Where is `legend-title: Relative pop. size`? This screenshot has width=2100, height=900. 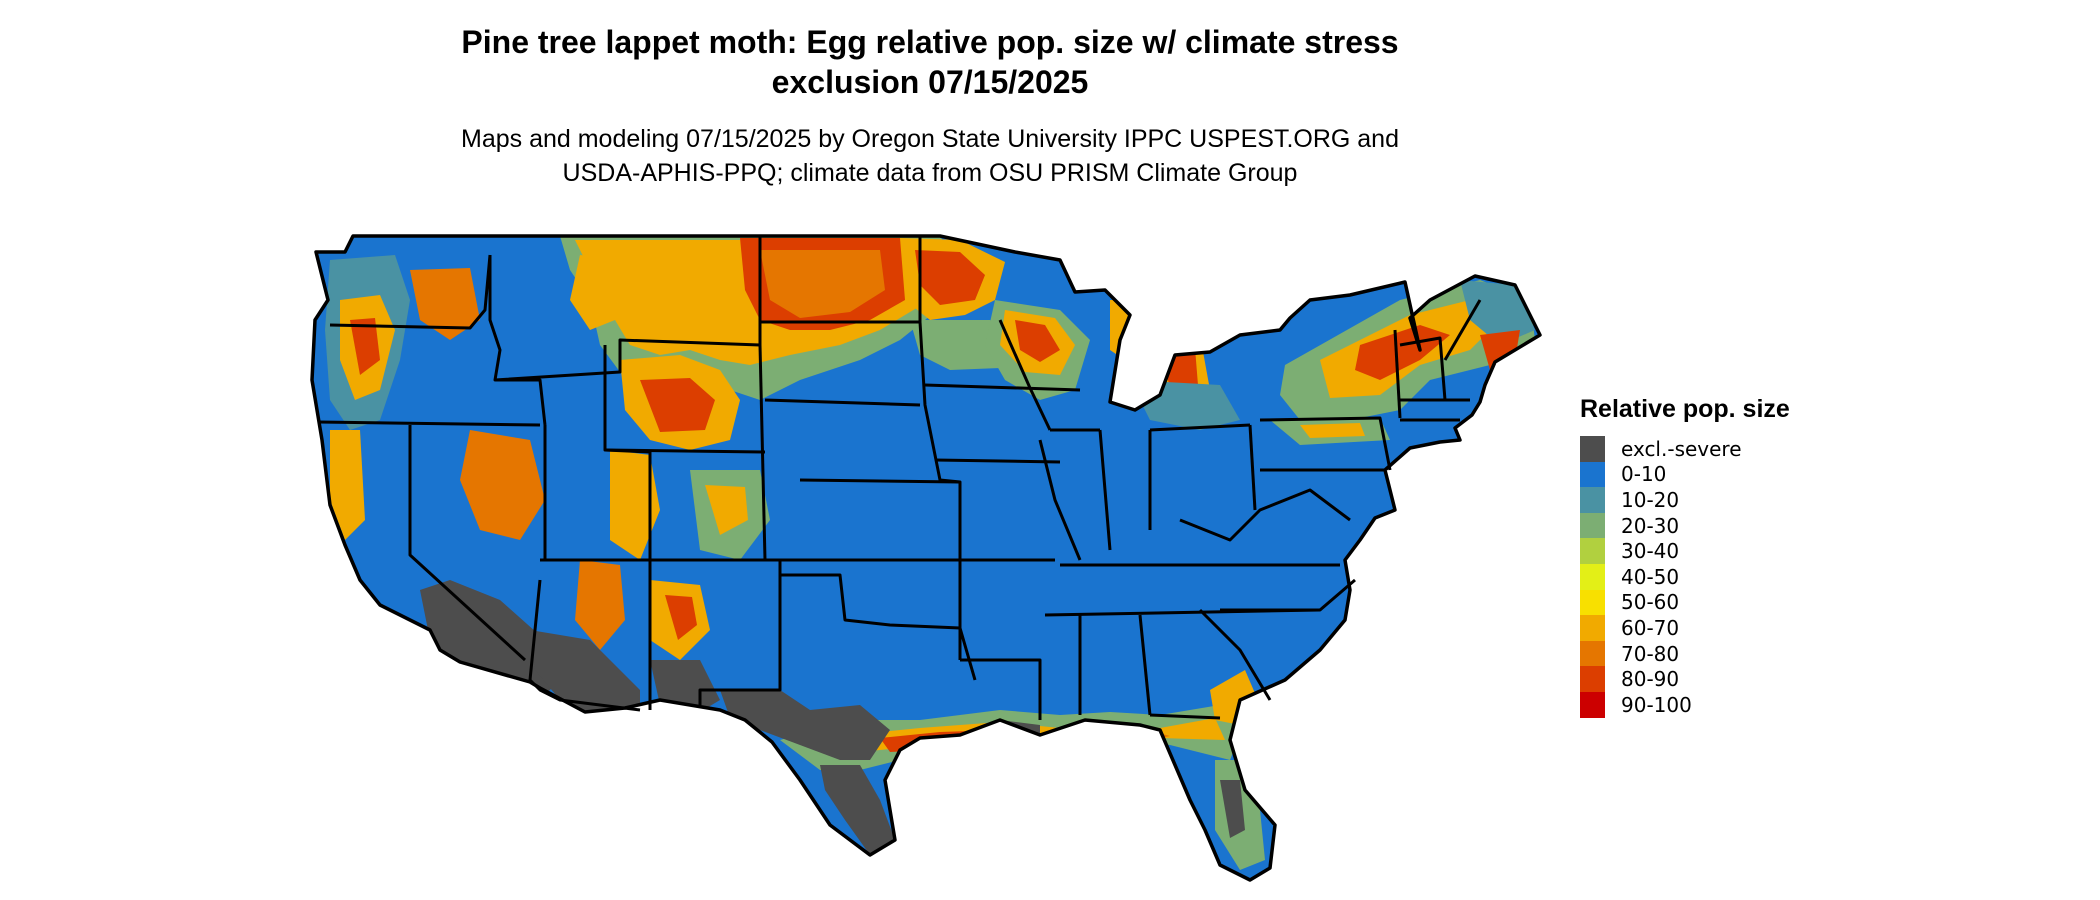 legend-title: Relative pop. size is located at coordinates (1685, 409).